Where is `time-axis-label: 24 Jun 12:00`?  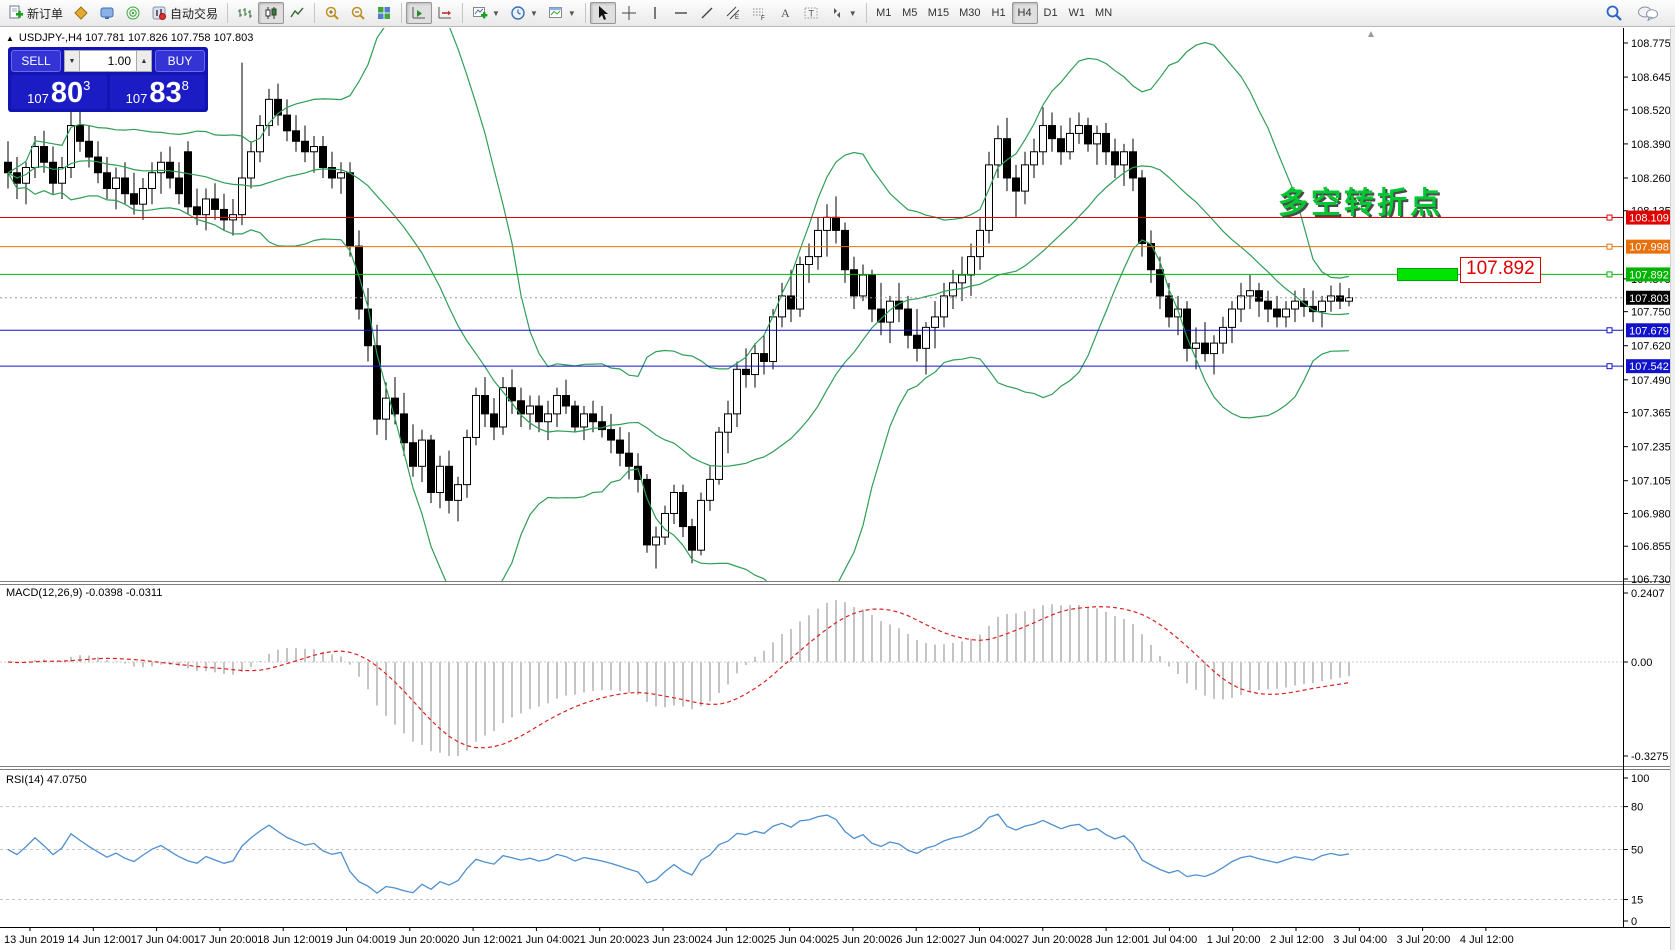
time-axis-label: 24 Jun 12:00 is located at coordinates (732, 940).